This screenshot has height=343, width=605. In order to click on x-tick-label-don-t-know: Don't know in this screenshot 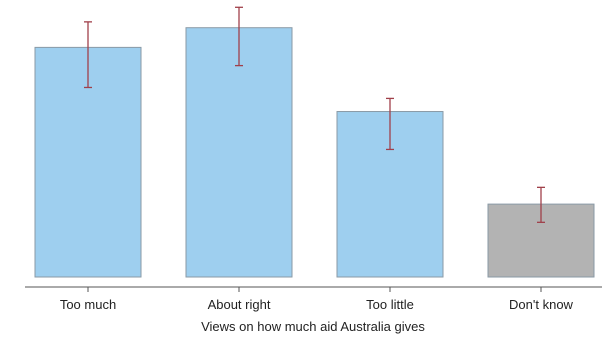, I will do `click(541, 304)`.